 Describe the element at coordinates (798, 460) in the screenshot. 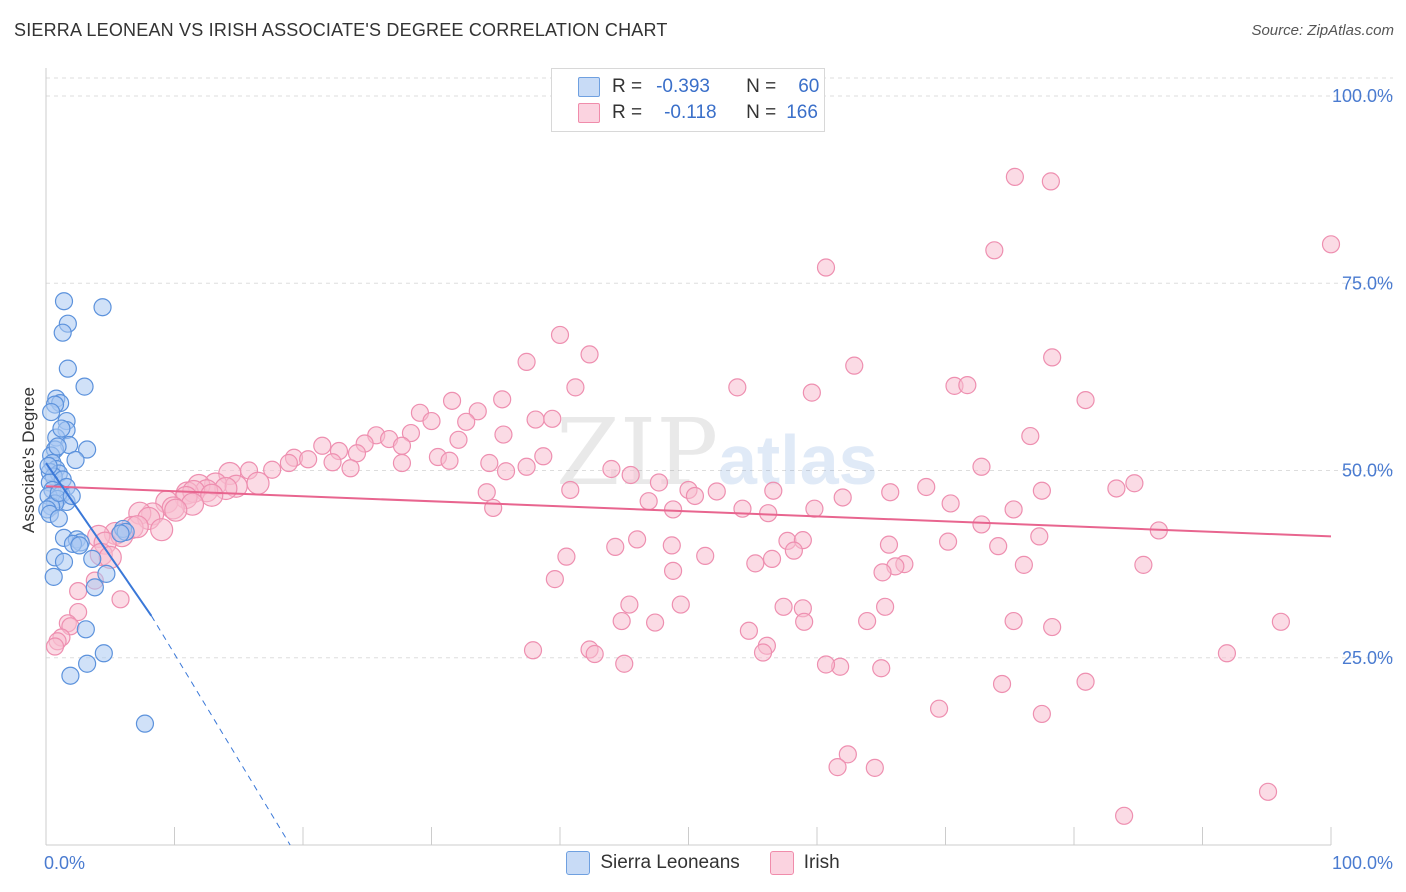

I see `watermark-atlas: atlas` at that location.